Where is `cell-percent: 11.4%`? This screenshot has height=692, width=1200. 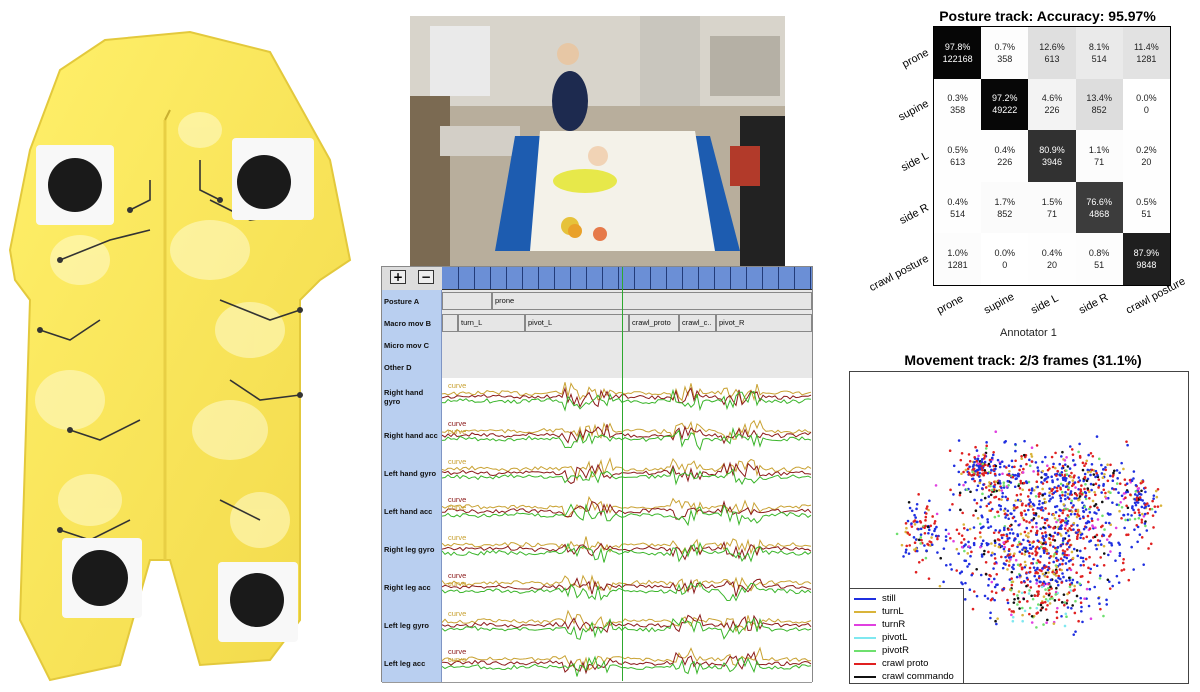
cell-percent: 11.4% is located at coordinates (1146, 46).